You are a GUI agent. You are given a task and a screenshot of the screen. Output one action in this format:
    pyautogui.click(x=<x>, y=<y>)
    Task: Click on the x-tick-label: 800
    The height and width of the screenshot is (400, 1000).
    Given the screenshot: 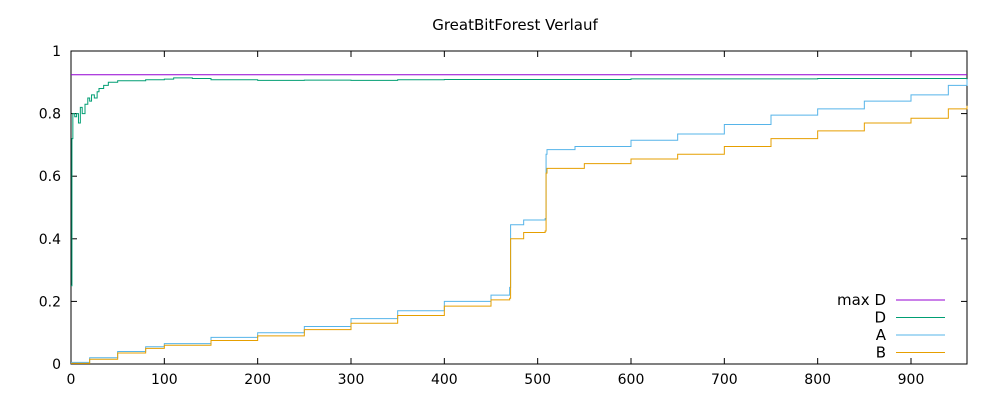 What is the action you would take?
    pyautogui.click(x=817, y=380)
    